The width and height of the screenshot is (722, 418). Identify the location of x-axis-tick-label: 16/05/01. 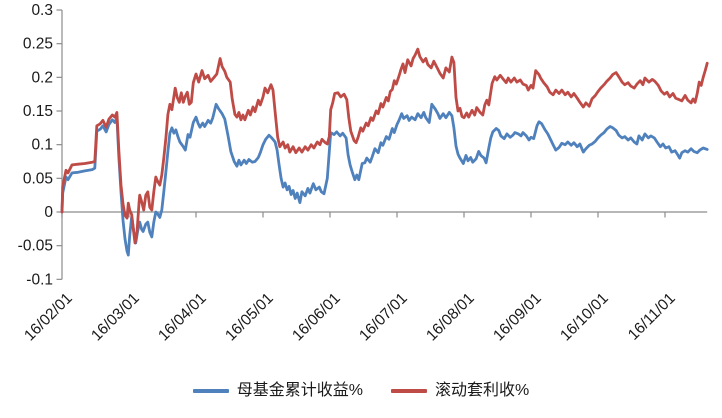
(249, 317).